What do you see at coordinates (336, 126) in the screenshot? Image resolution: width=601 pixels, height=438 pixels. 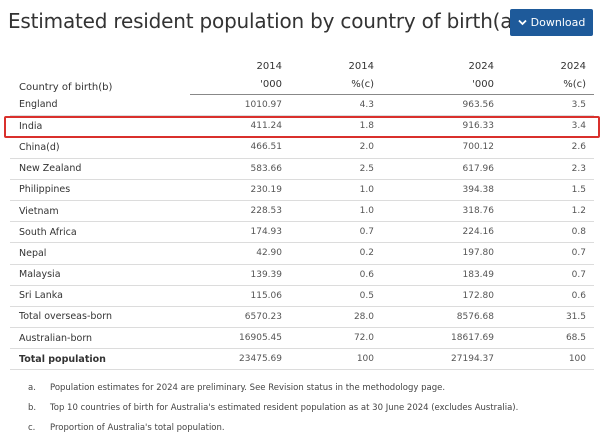 I see `table-cell: 1.8` at bounding box center [336, 126].